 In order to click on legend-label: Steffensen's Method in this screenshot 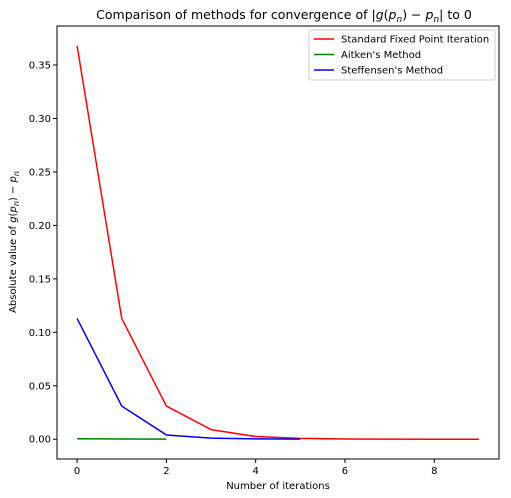, I will do `click(392, 71)`.